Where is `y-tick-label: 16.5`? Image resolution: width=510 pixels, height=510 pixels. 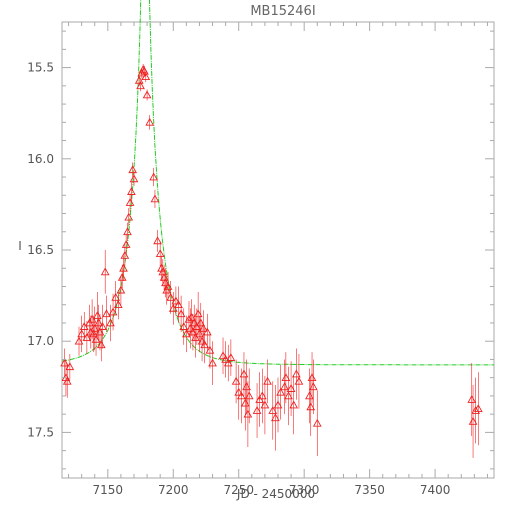 y-tick-label: 16.5 is located at coordinates (40, 250).